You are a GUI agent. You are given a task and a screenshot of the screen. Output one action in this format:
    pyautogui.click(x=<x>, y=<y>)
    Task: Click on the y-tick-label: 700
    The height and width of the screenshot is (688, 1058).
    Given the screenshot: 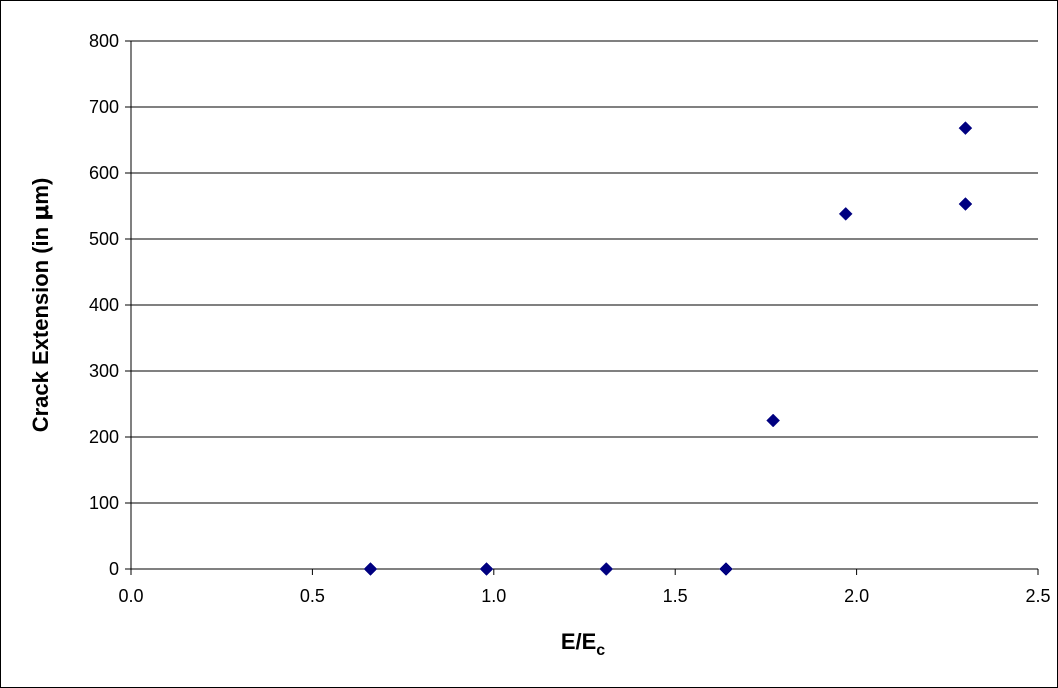 What is the action you would take?
    pyautogui.click(x=104, y=107)
    